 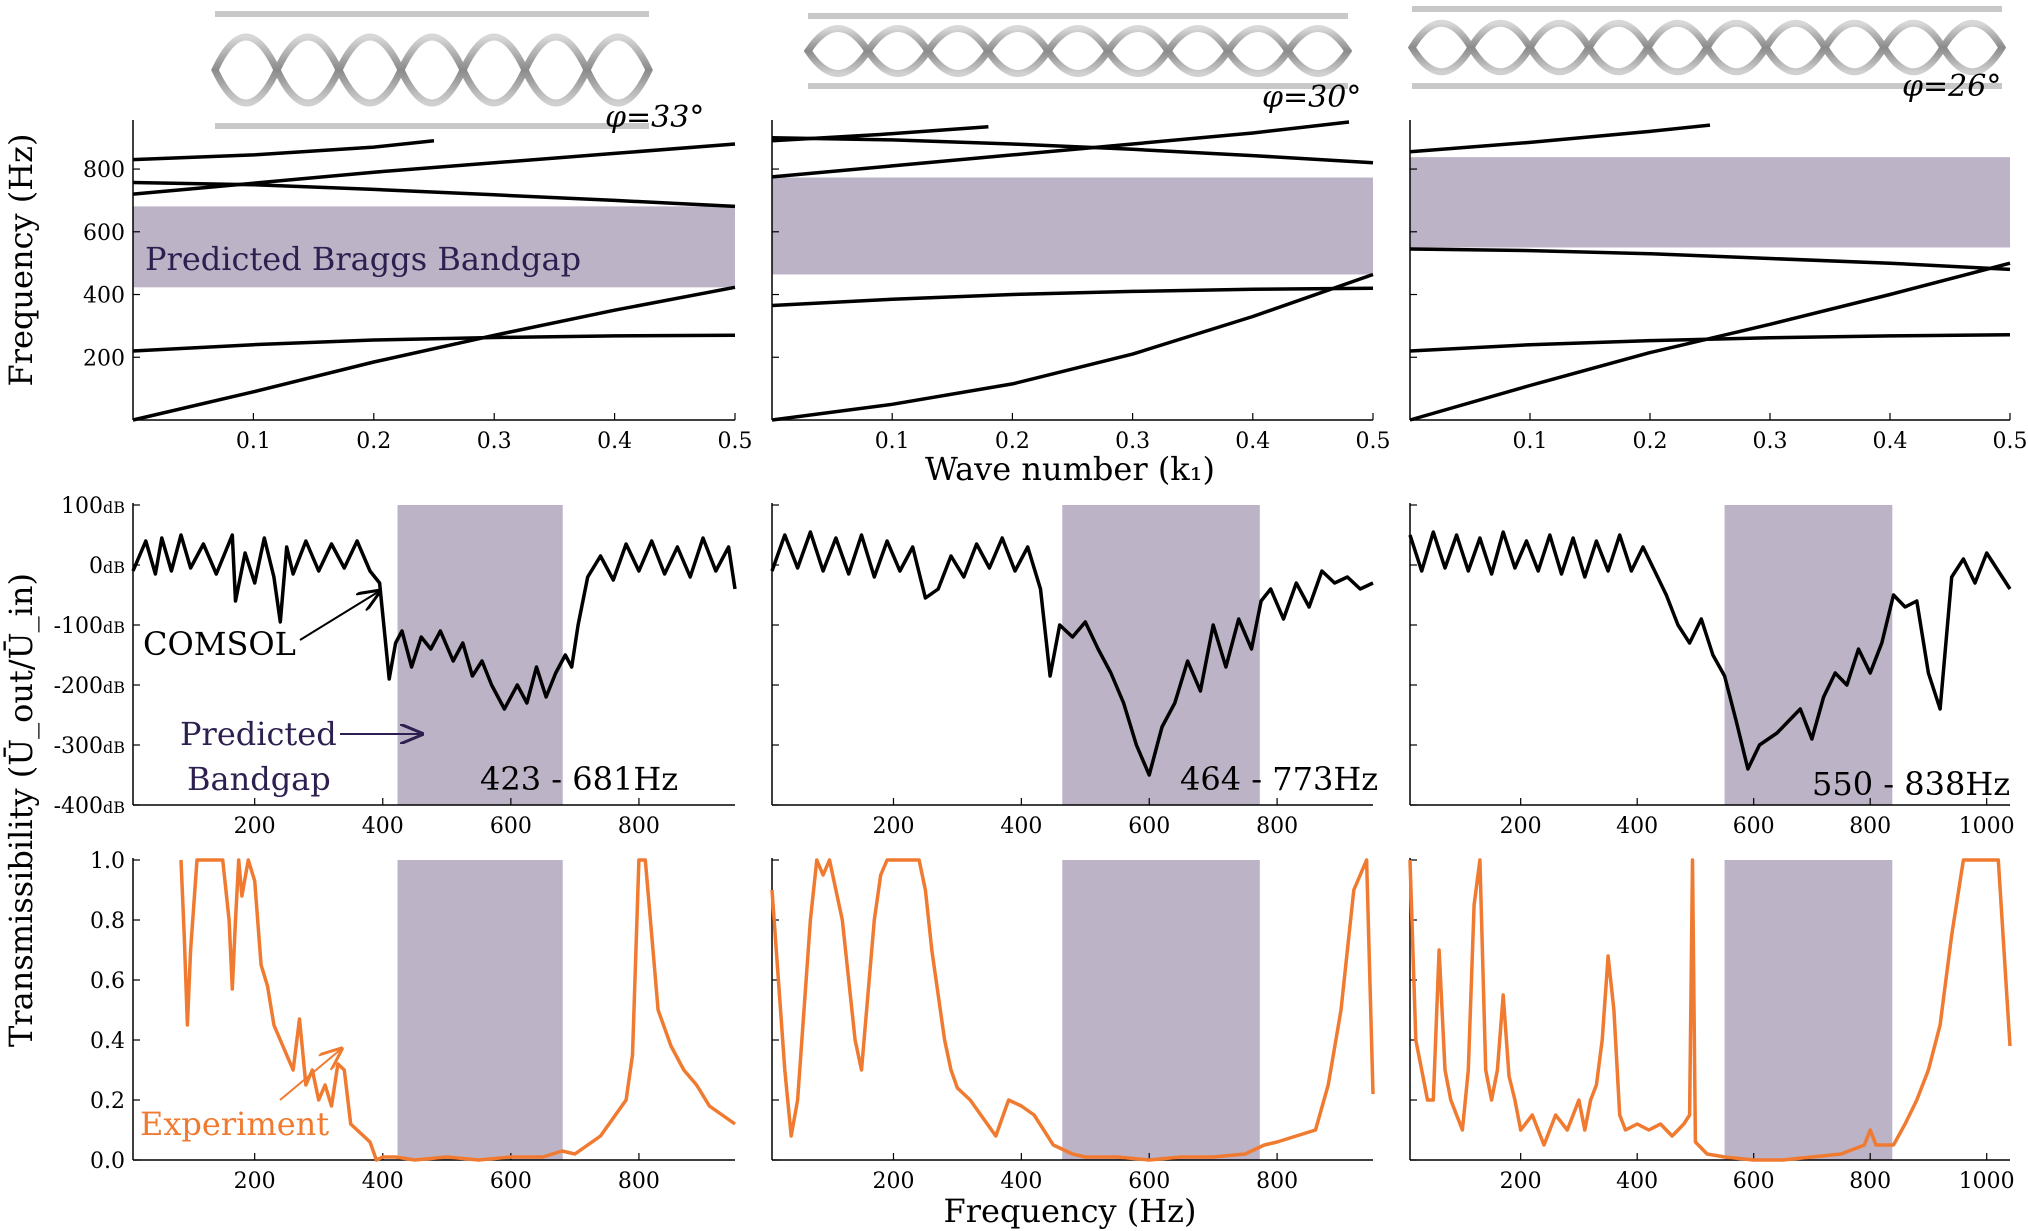 What do you see at coordinates (107, 981) in the screenshot?
I see `y-tick-label: 0.6` at bounding box center [107, 981].